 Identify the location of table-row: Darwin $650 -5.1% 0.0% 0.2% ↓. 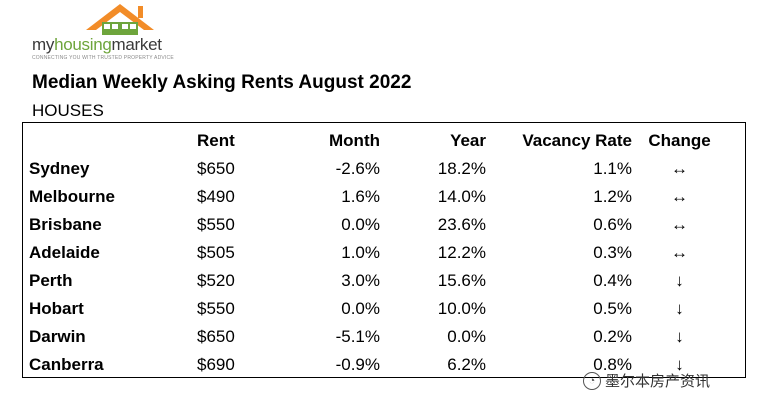
(378, 337).